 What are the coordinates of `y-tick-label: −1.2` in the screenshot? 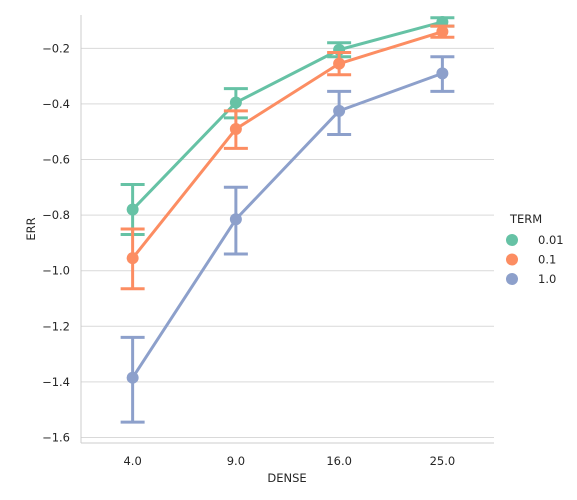 It's located at (56, 326).